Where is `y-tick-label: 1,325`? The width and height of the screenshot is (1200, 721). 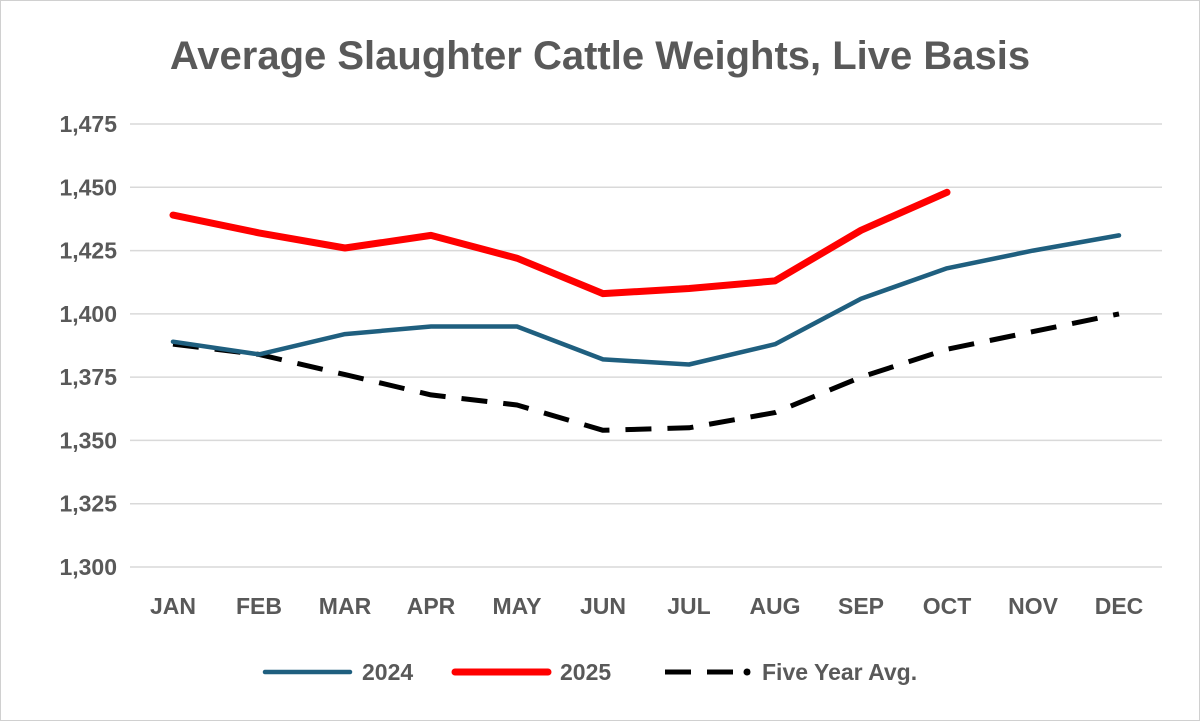 y-tick-label: 1,325 is located at coordinates (88, 504).